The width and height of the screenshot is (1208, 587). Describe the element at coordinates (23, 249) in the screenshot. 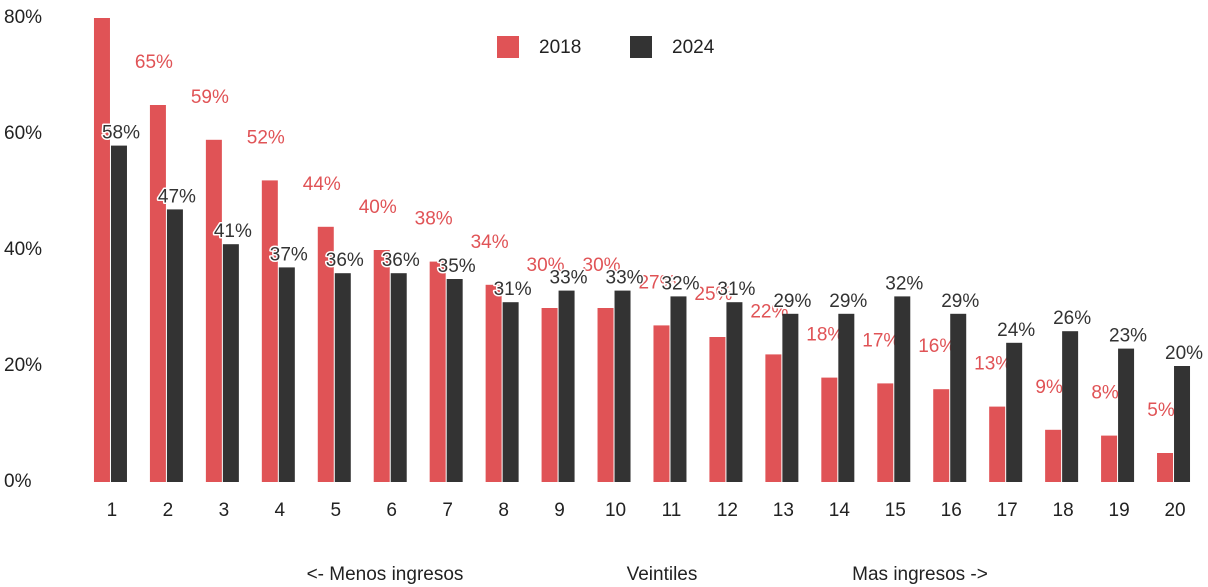

I see `y-tick-label: 40%` at that location.